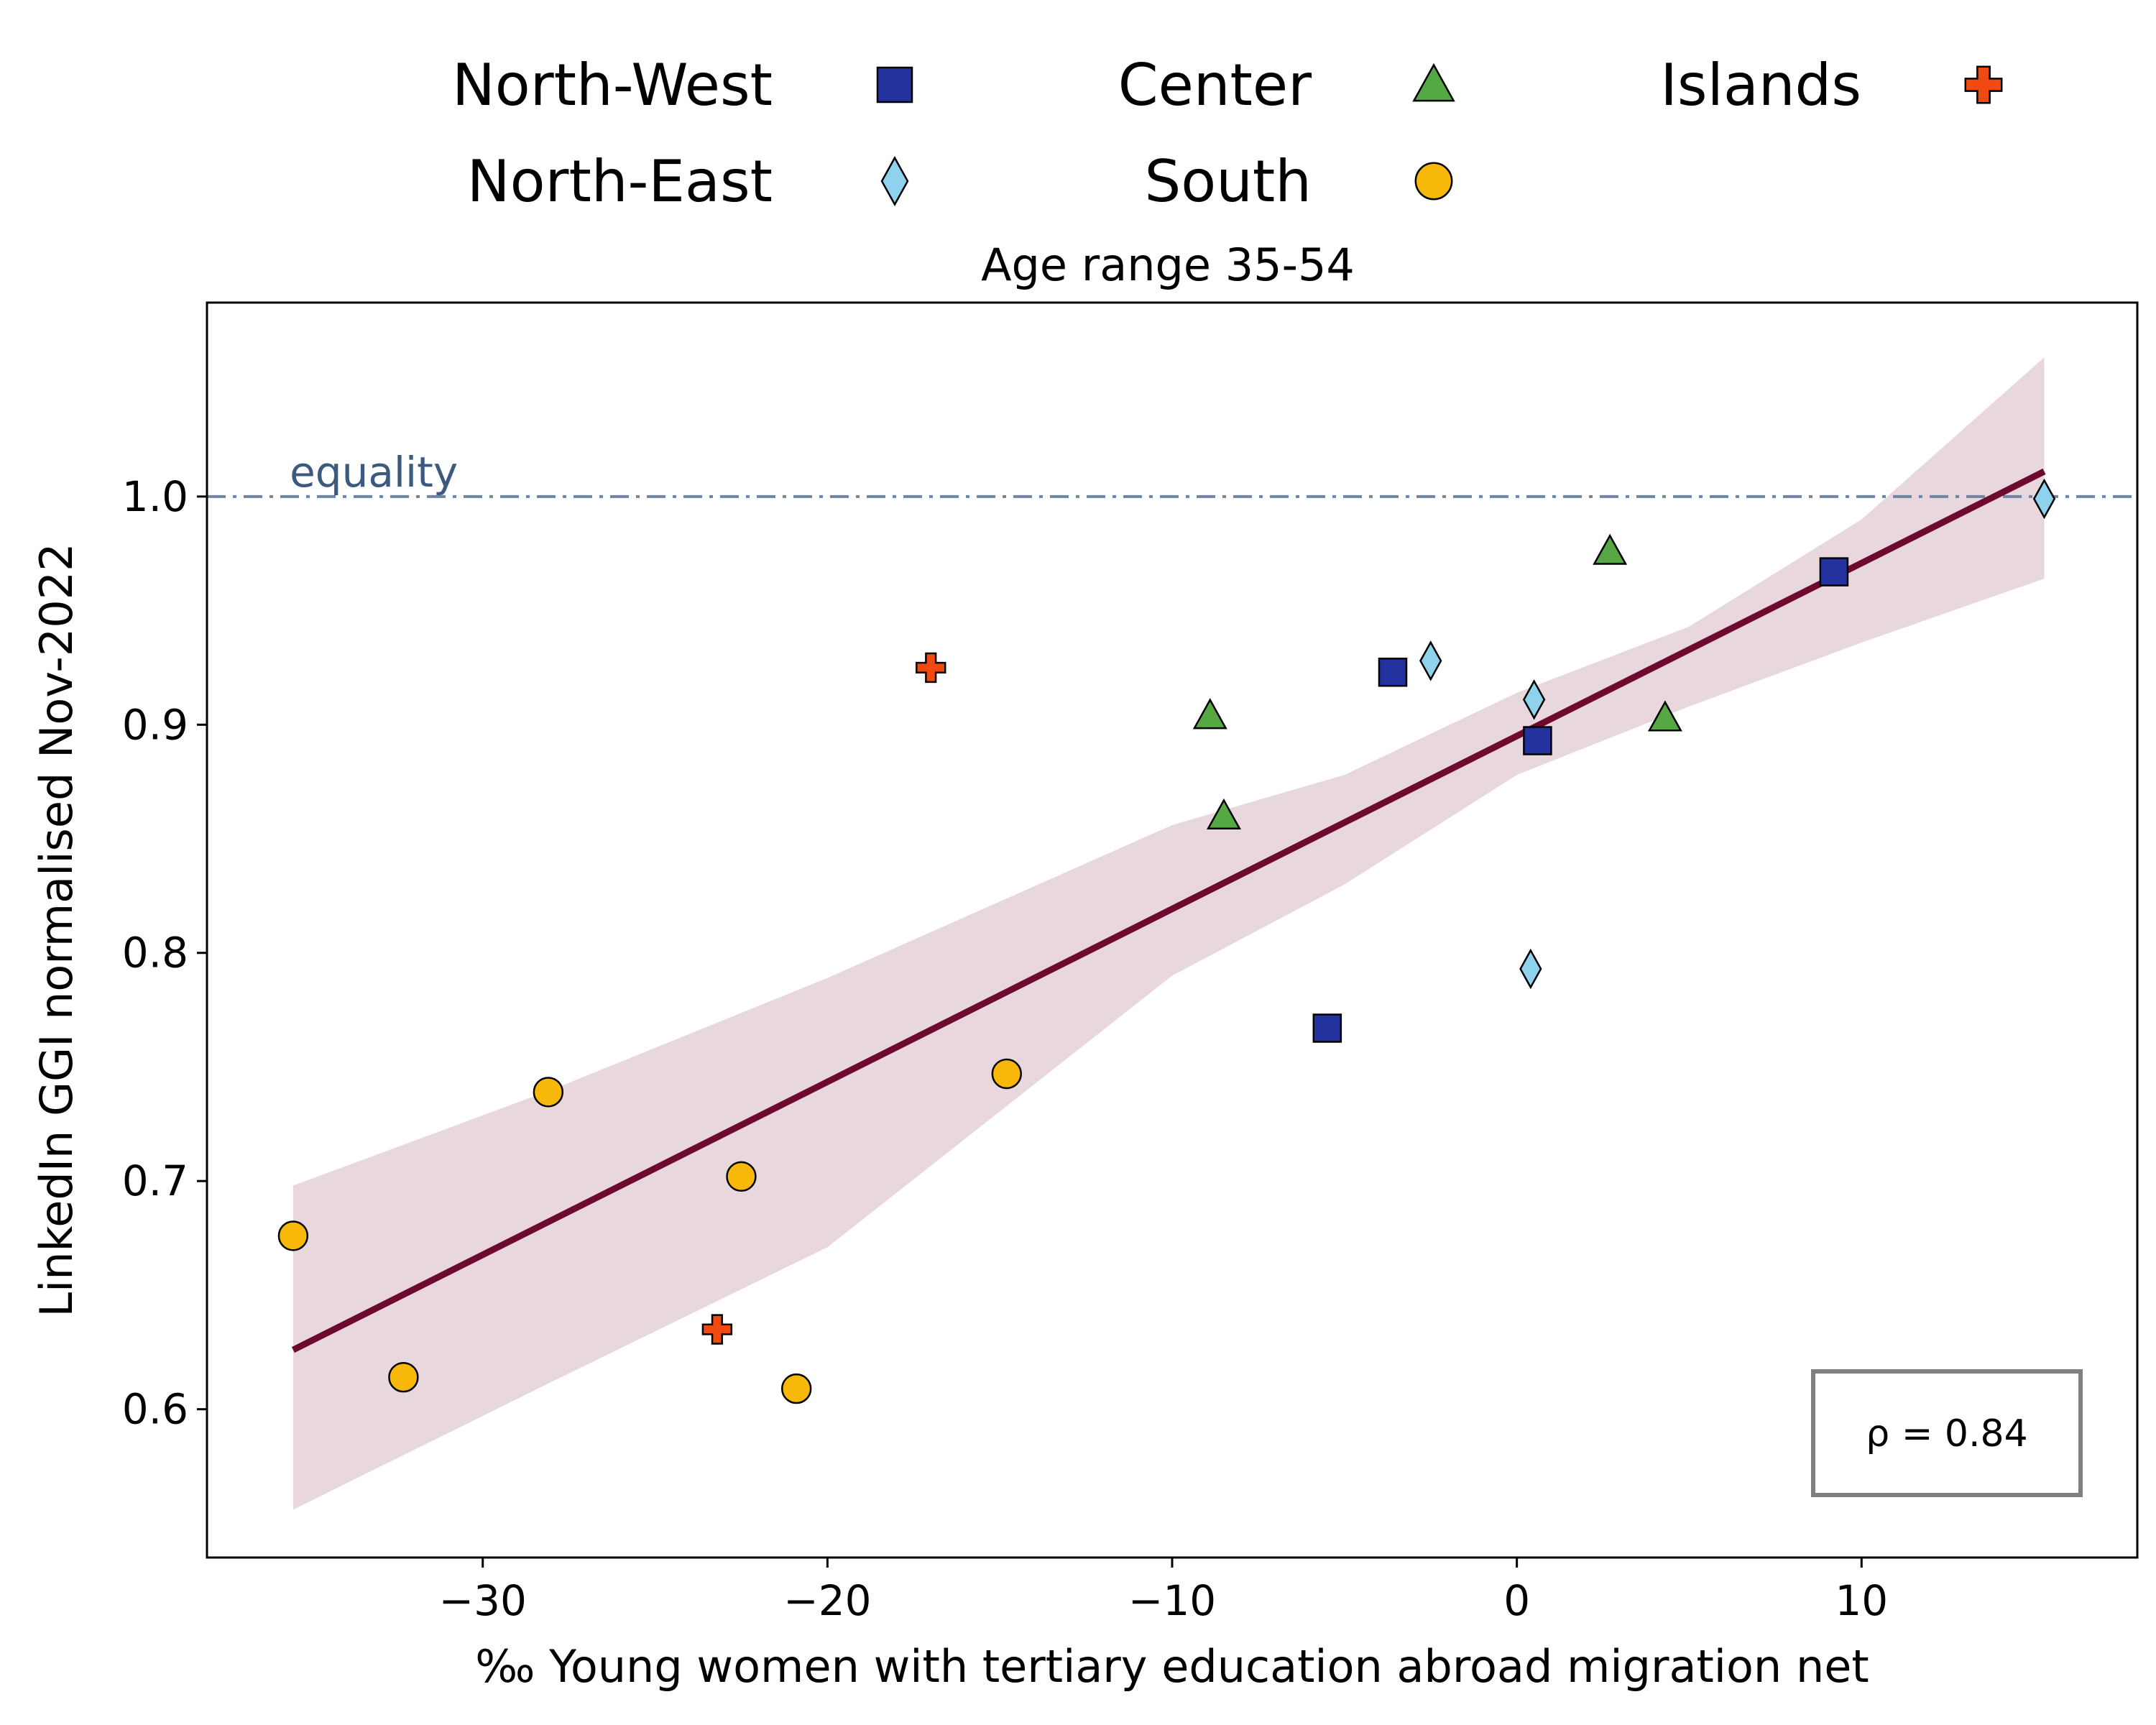 Image resolution: width=2156 pixels, height=1725 pixels. I want to click on x-tick-label: −10, so click(1172, 1600).